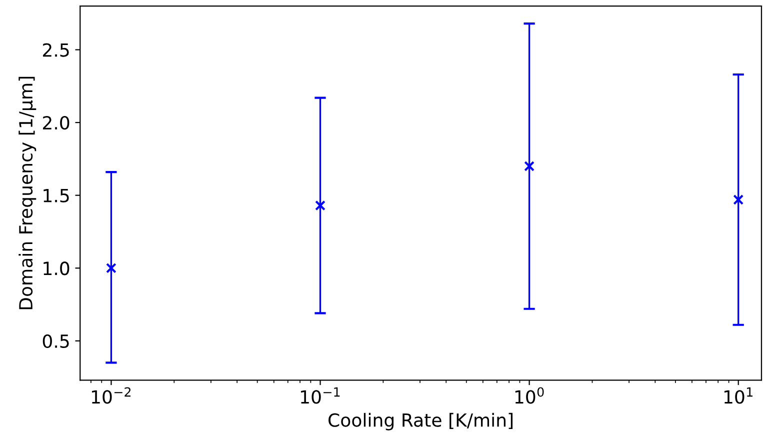 The image size is (763, 434). I want to click on x-tick-label: 10$^{1}$, so click(738, 395).